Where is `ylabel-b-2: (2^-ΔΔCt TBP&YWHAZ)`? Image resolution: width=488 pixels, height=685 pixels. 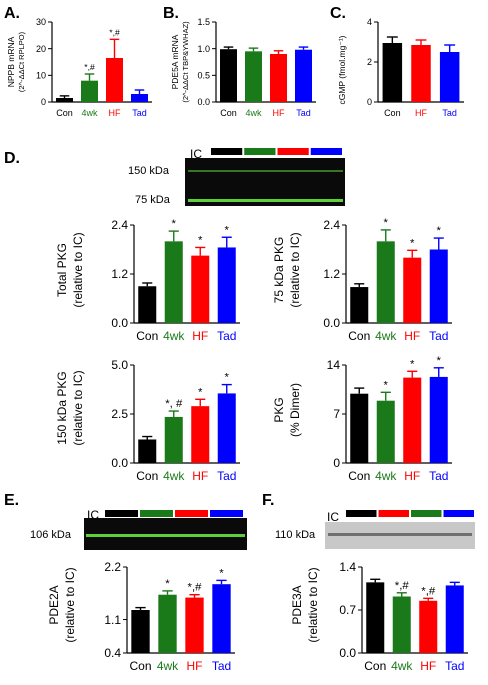 ylabel-b-2: (2^-ΔΔCt TBP&YWHAZ) is located at coordinates (185, 62).